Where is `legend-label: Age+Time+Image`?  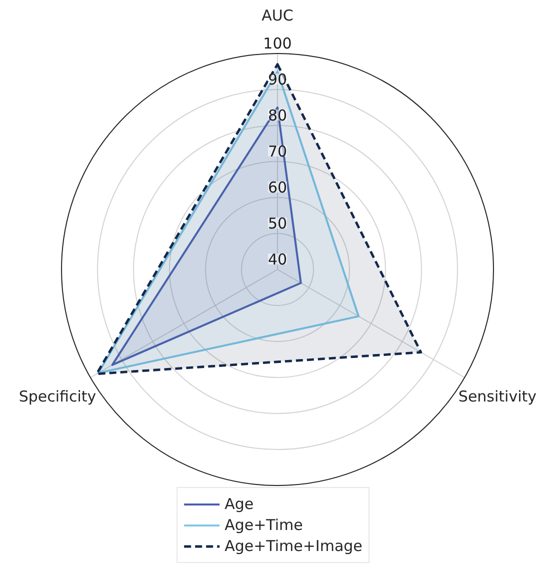
legend-label: Age+Time+Image is located at coordinates (293, 546).